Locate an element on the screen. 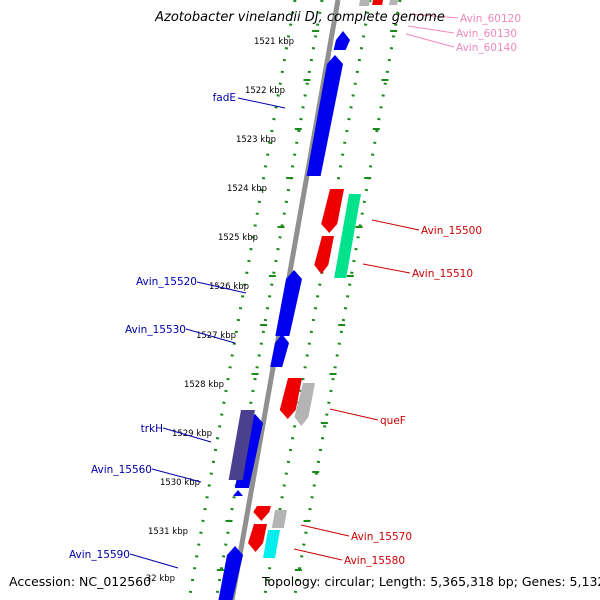 This screenshot has width=600, height=600. gene-label: Avin_15590 is located at coordinates (99, 555).